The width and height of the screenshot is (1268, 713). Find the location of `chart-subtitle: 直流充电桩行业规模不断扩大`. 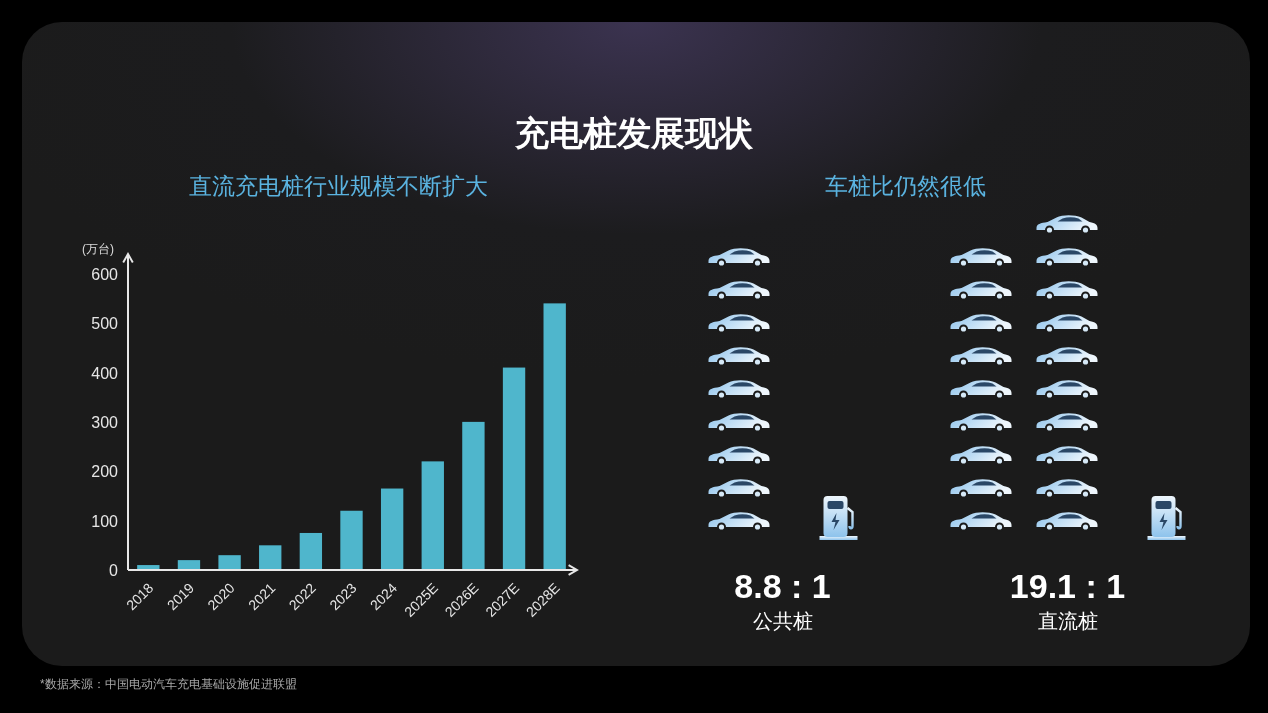

chart-subtitle: 直流充电桩行业规模不断扩大 is located at coordinates (338, 186).